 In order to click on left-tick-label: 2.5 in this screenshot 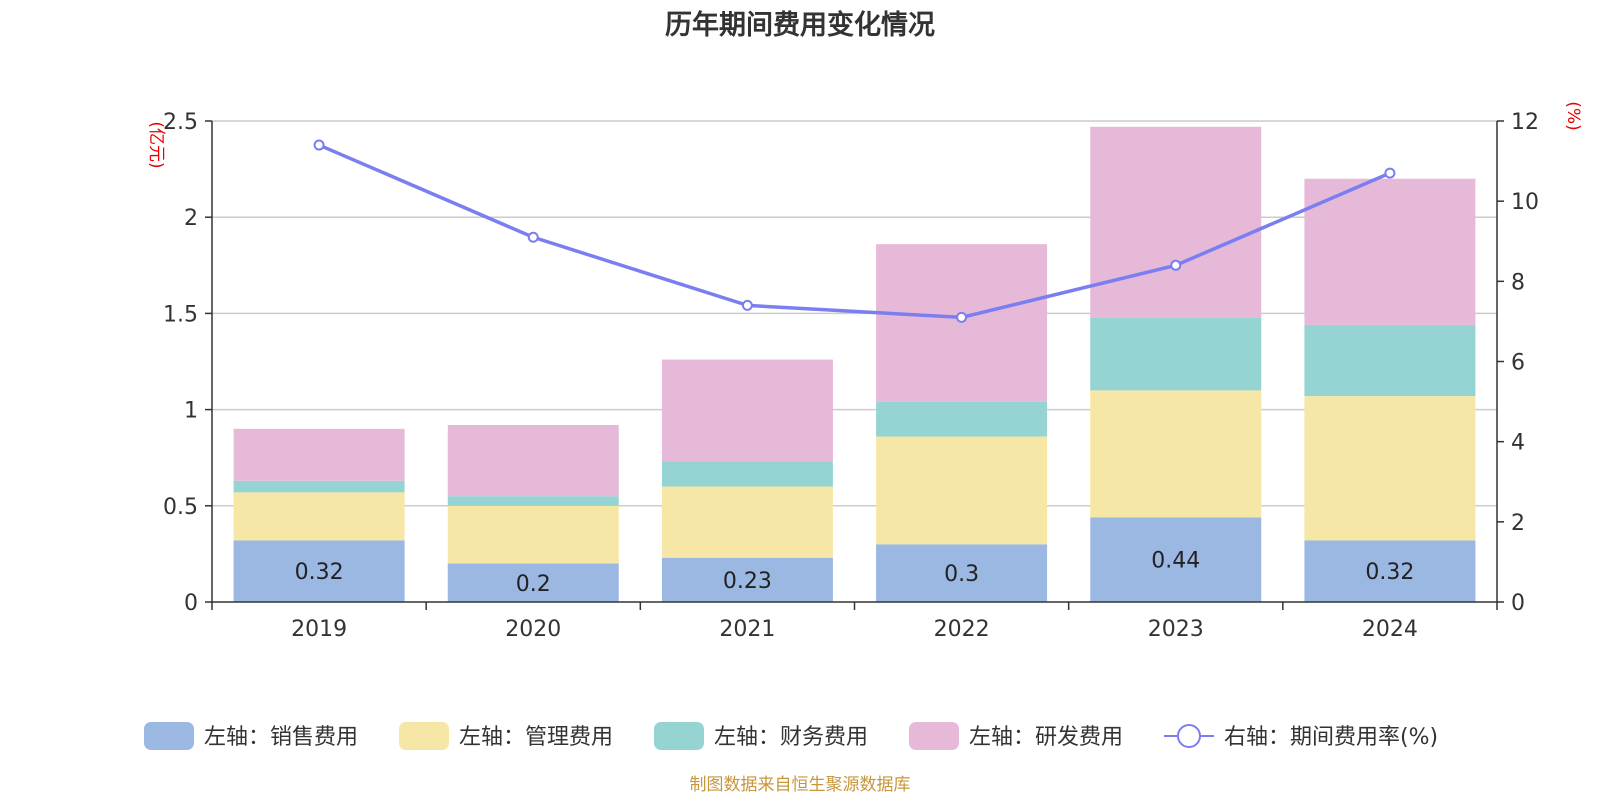, I will do `click(180, 122)`.